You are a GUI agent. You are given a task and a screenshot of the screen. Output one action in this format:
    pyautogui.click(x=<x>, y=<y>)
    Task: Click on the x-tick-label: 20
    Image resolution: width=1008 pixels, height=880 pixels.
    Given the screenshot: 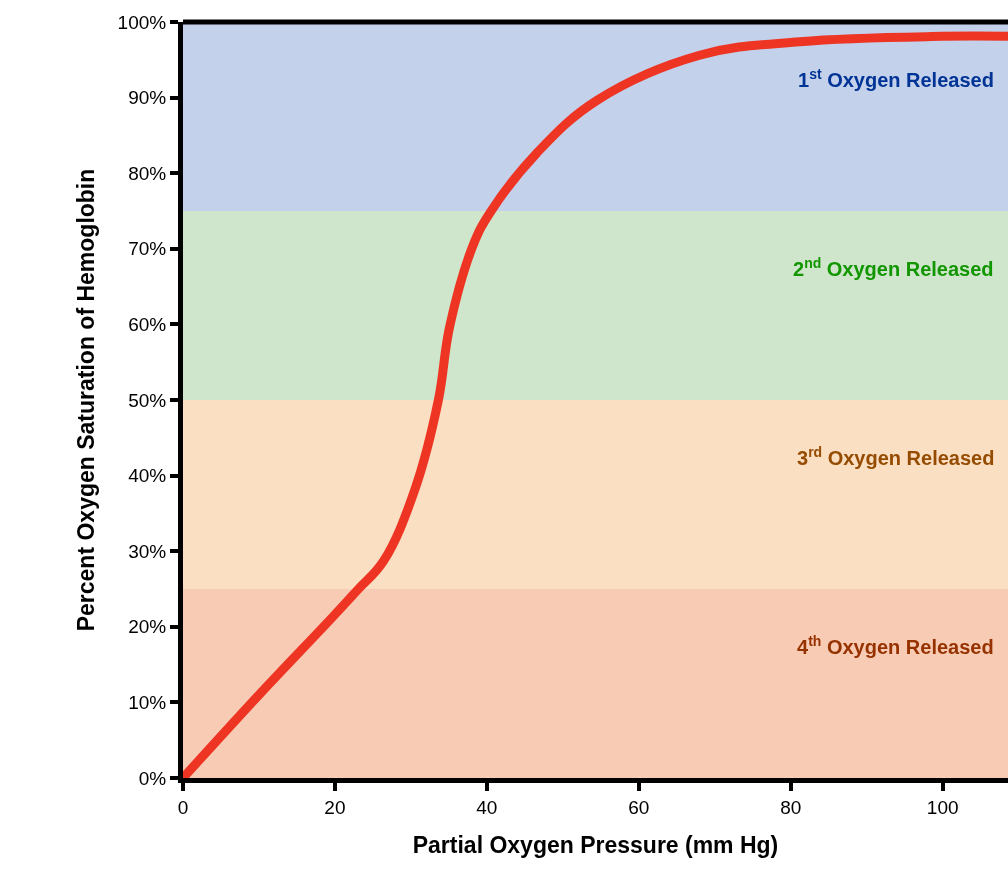 What is the action you would take?
    pyautogui.click(x=335, y=807)
    